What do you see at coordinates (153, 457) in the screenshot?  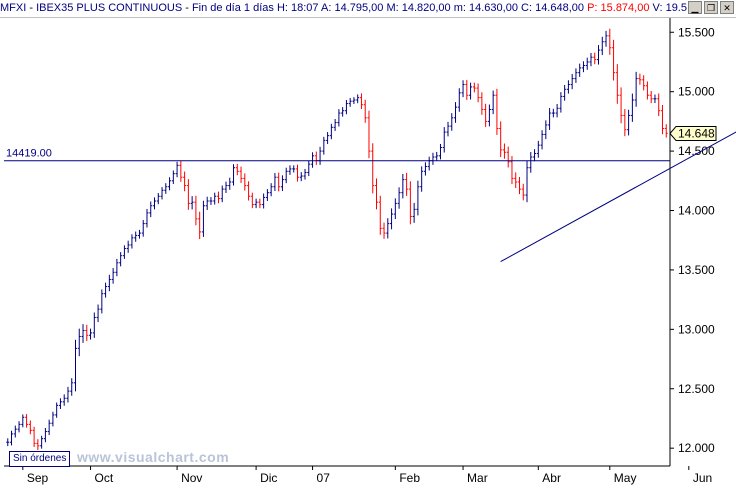 I see `watermark-text: www.visualchart.com` at bounding box center [153, 457].